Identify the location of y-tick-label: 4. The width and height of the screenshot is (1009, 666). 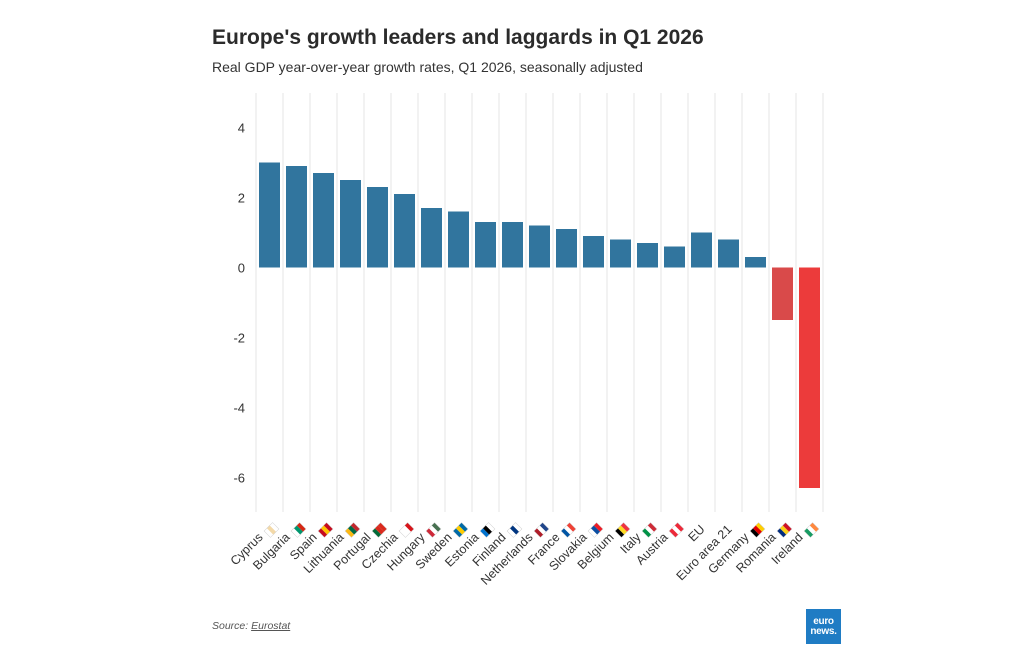
(241, 128).